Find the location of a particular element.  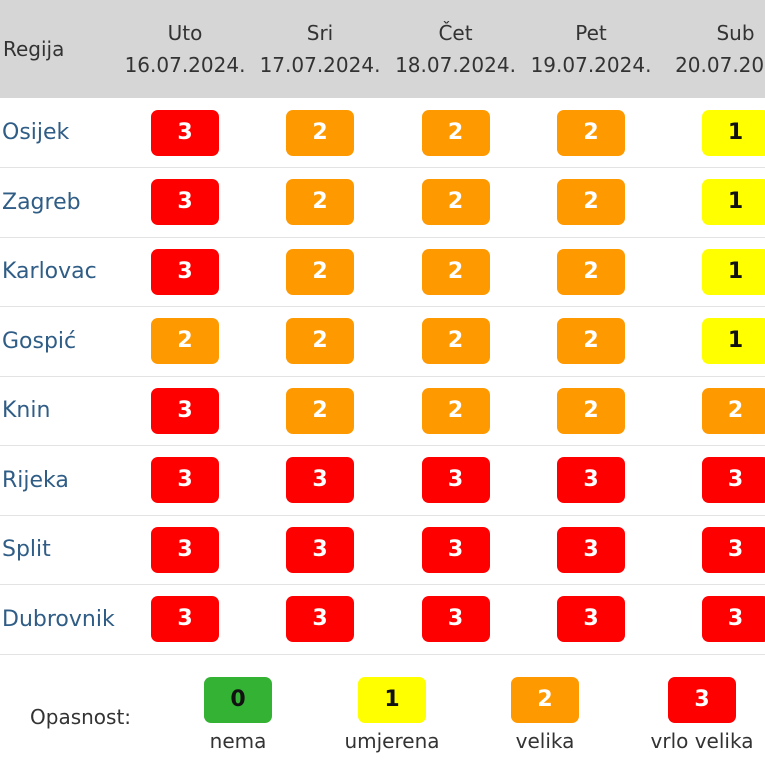

region-link: Rijeka is located at coordinates (35, 480).